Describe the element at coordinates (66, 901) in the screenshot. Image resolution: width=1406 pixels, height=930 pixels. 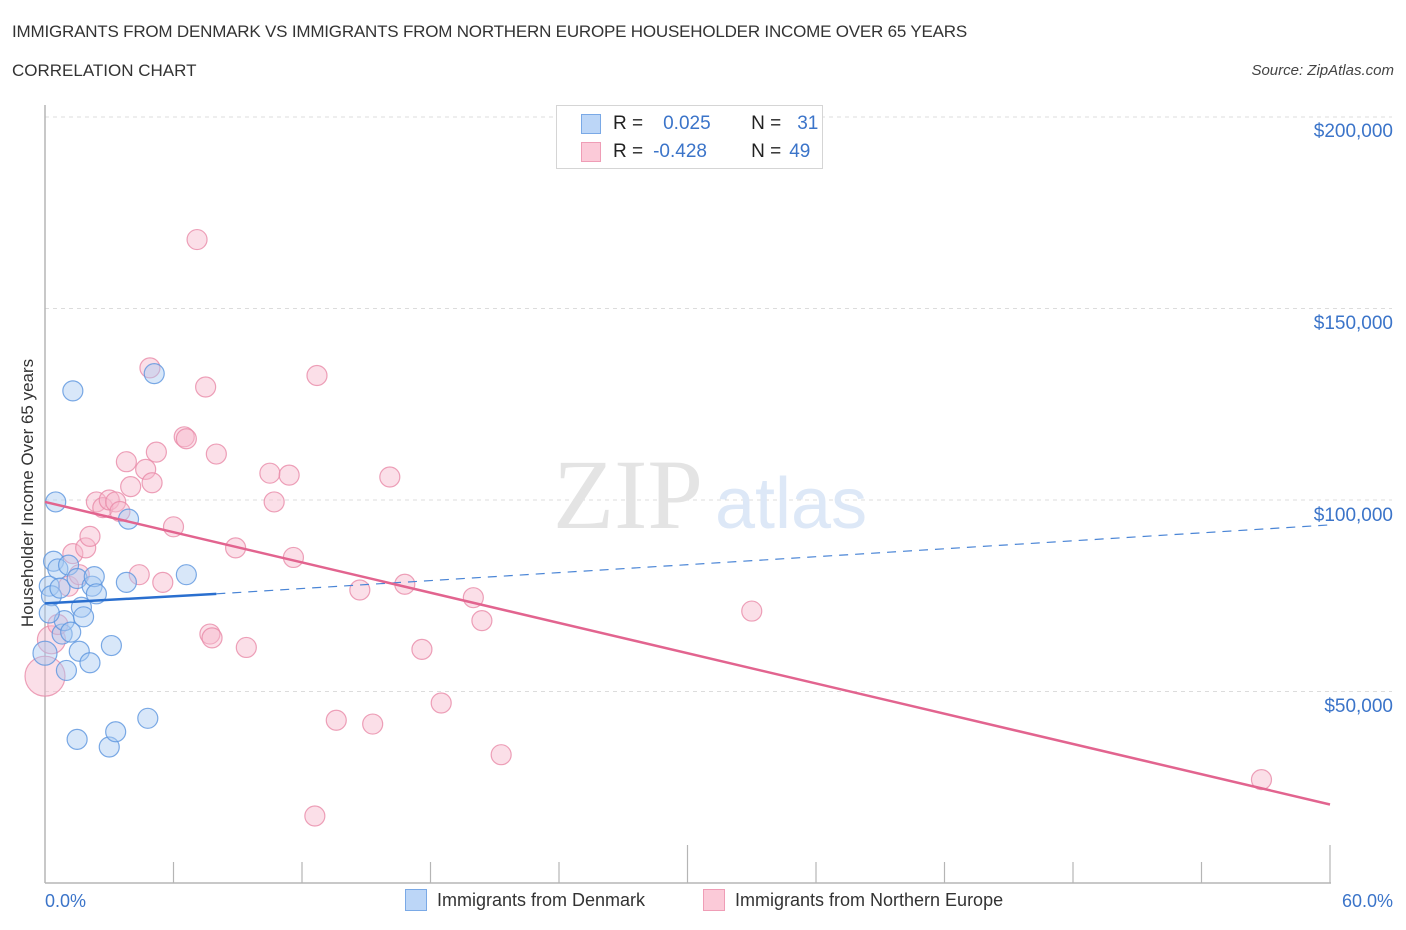
I see `x-tick-min: 0.0%` at that location.